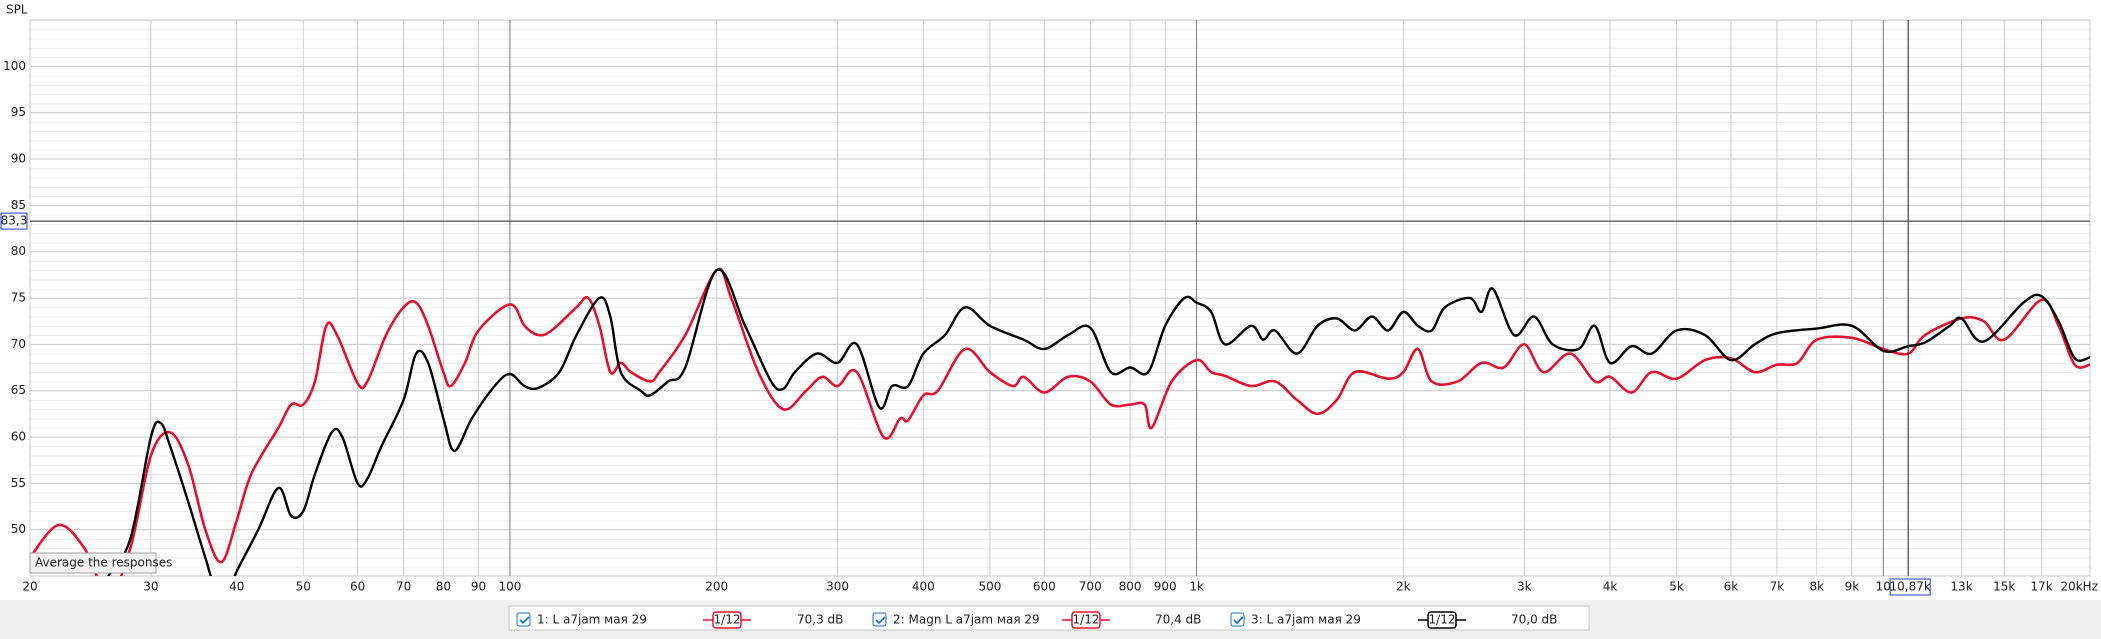  What do you see at coordinates (1852, 587) in the screenshot?
I see `x-tick-label: 9k` at bounding box center [1852, 587].